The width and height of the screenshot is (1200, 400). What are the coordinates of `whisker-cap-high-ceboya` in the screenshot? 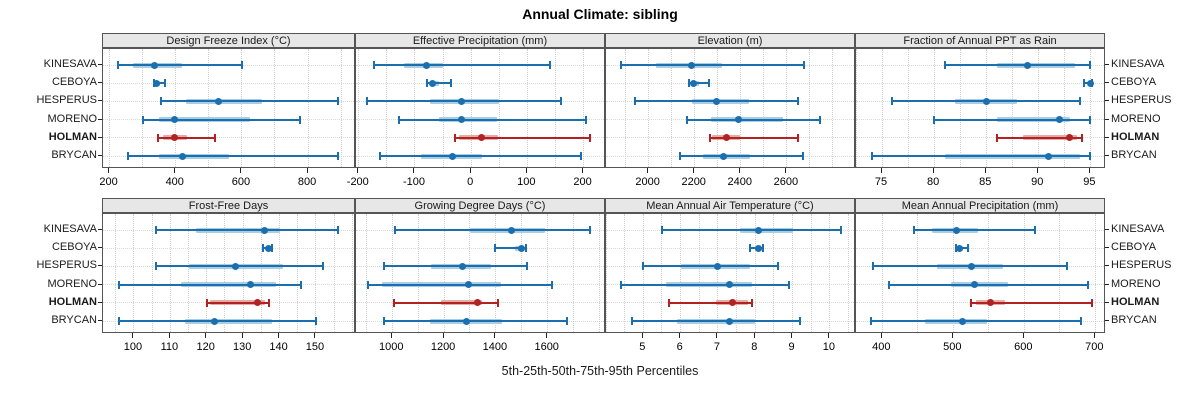 It's located at (272, 248).